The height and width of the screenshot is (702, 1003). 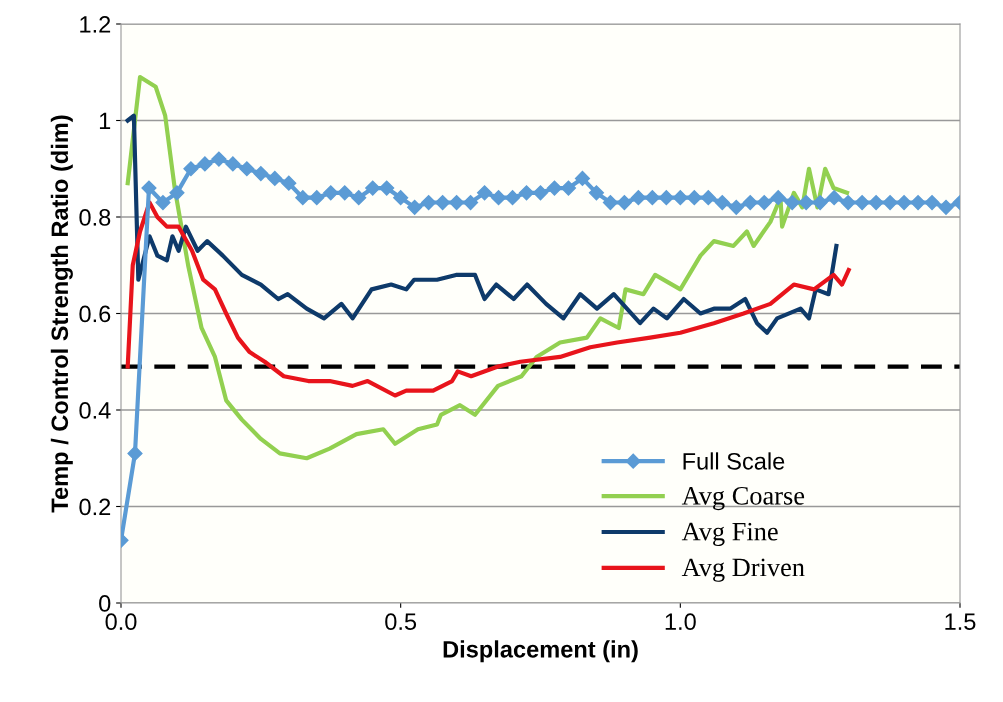 What do you see at coordinates (95, 24) in the screenshot?
I see `y-tick-label: 1.2` at bounding box center [95, 24].